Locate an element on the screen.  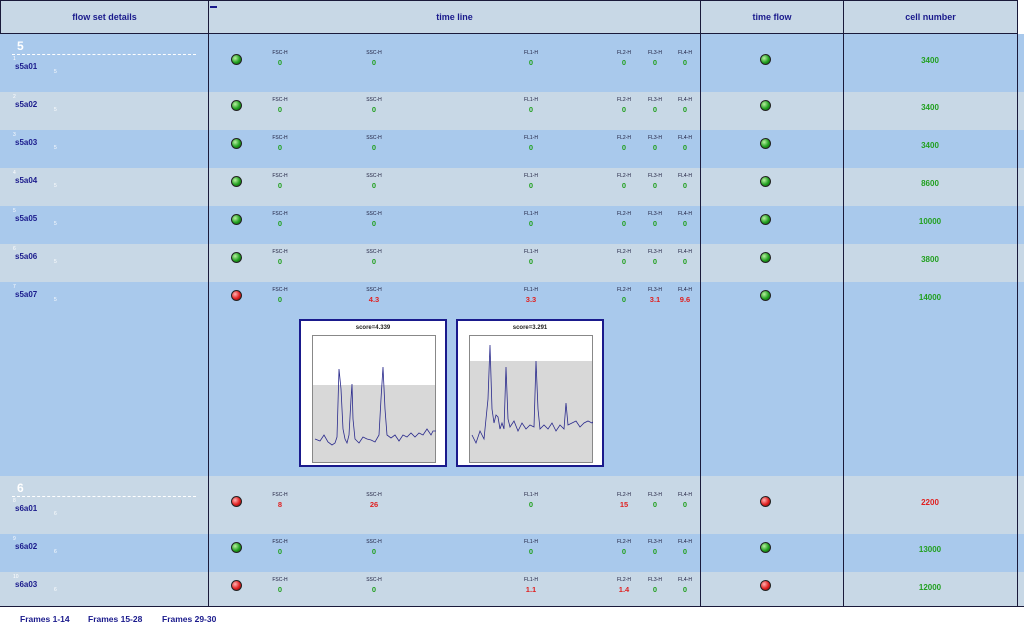
param-label: FL1-H is located at coordinates (531, 252).